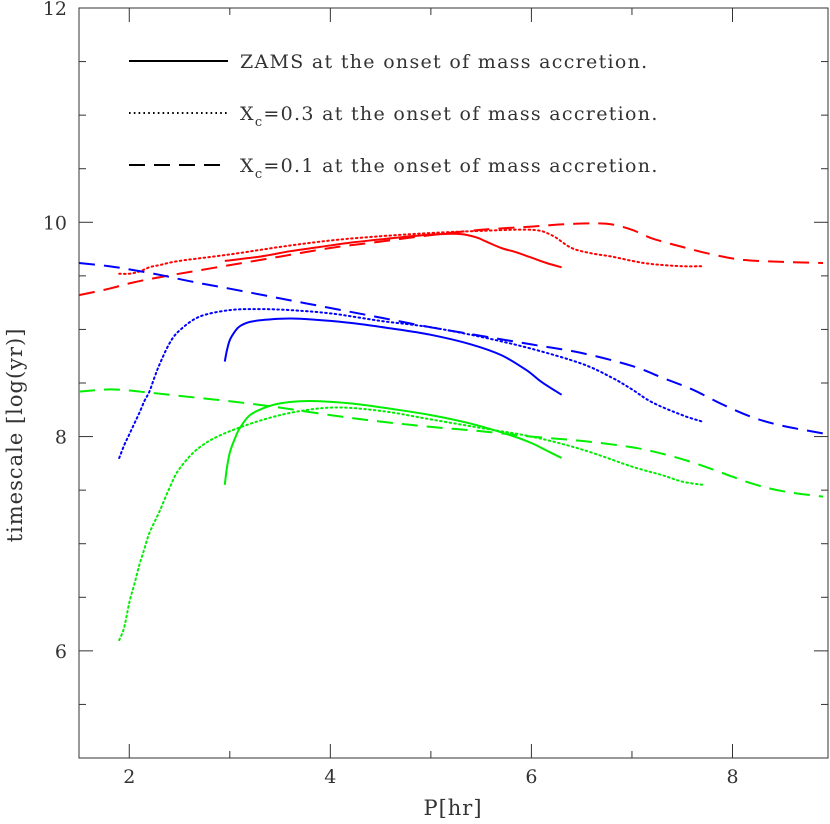 The width and height of the screenshot is (830, 824). Describe the element at coordinates (55, 10) in the screenshot. I see `y-tick-label: 12` at that location.